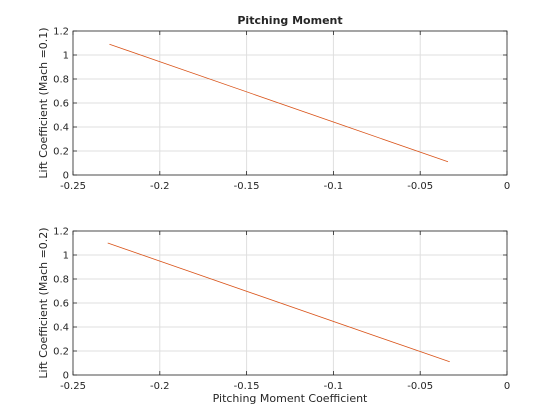  Describe the element at coordinates (290, 398) in the screenshot. I see `x-axis-title: Pitching Moment Coefficient` at that location.